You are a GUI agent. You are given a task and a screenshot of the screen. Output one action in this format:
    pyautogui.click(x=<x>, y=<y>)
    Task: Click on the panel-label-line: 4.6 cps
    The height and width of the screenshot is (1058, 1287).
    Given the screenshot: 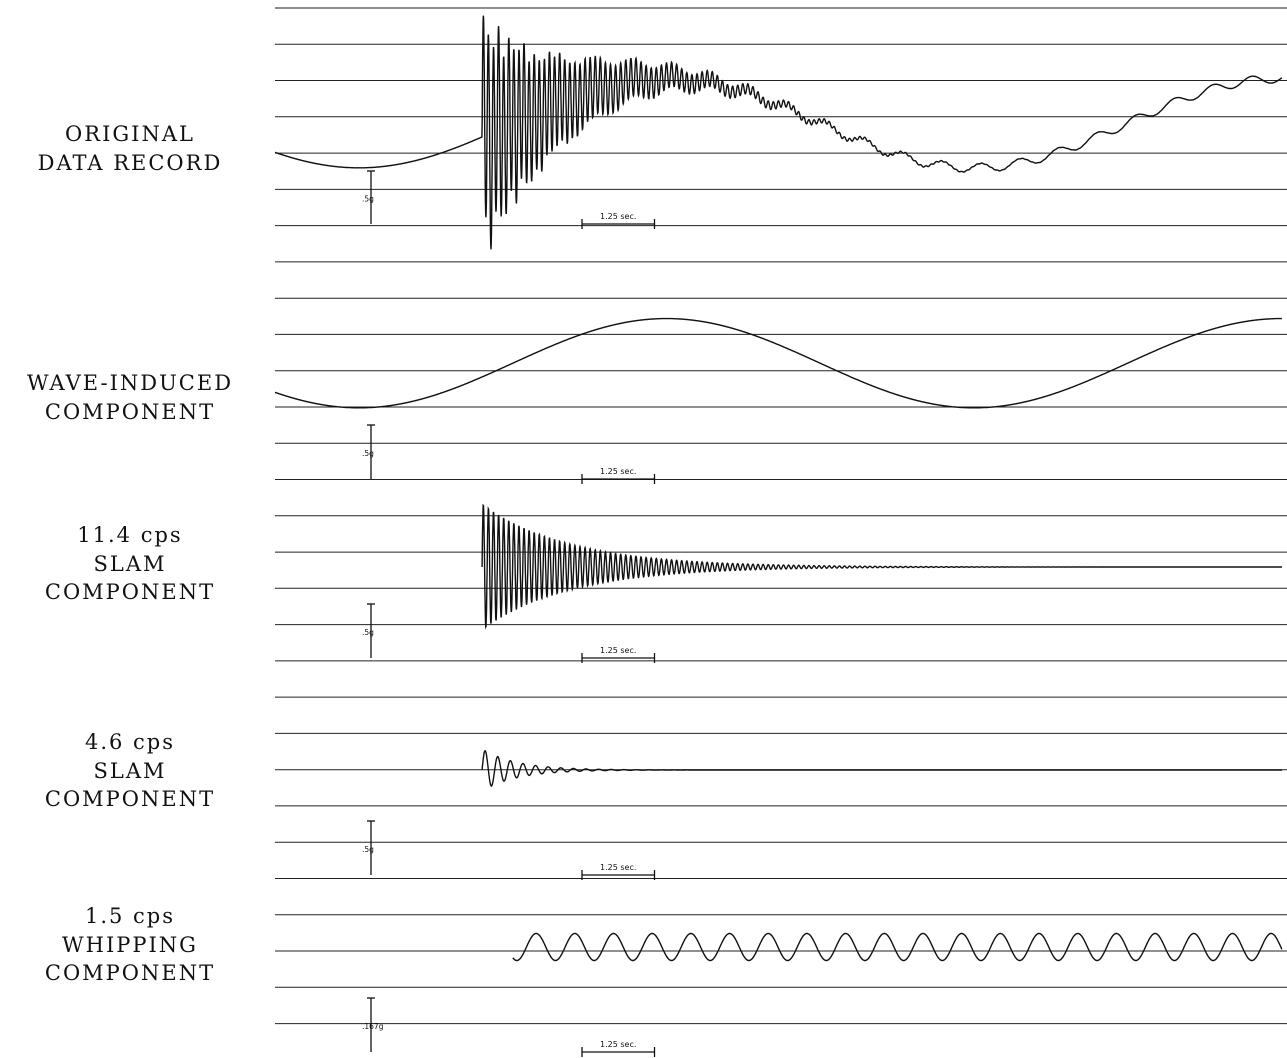 What is the action you would take?
    pyautogui.click(x=130, y=742)
    